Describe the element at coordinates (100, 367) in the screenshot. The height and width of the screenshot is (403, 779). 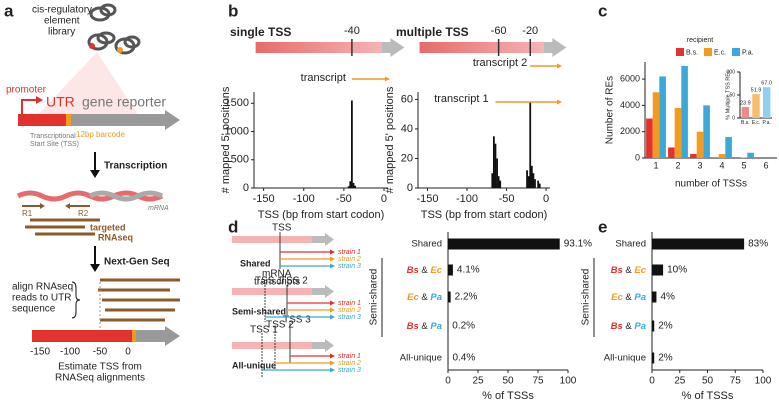
I see `label: Estimate TSS from` at that location.